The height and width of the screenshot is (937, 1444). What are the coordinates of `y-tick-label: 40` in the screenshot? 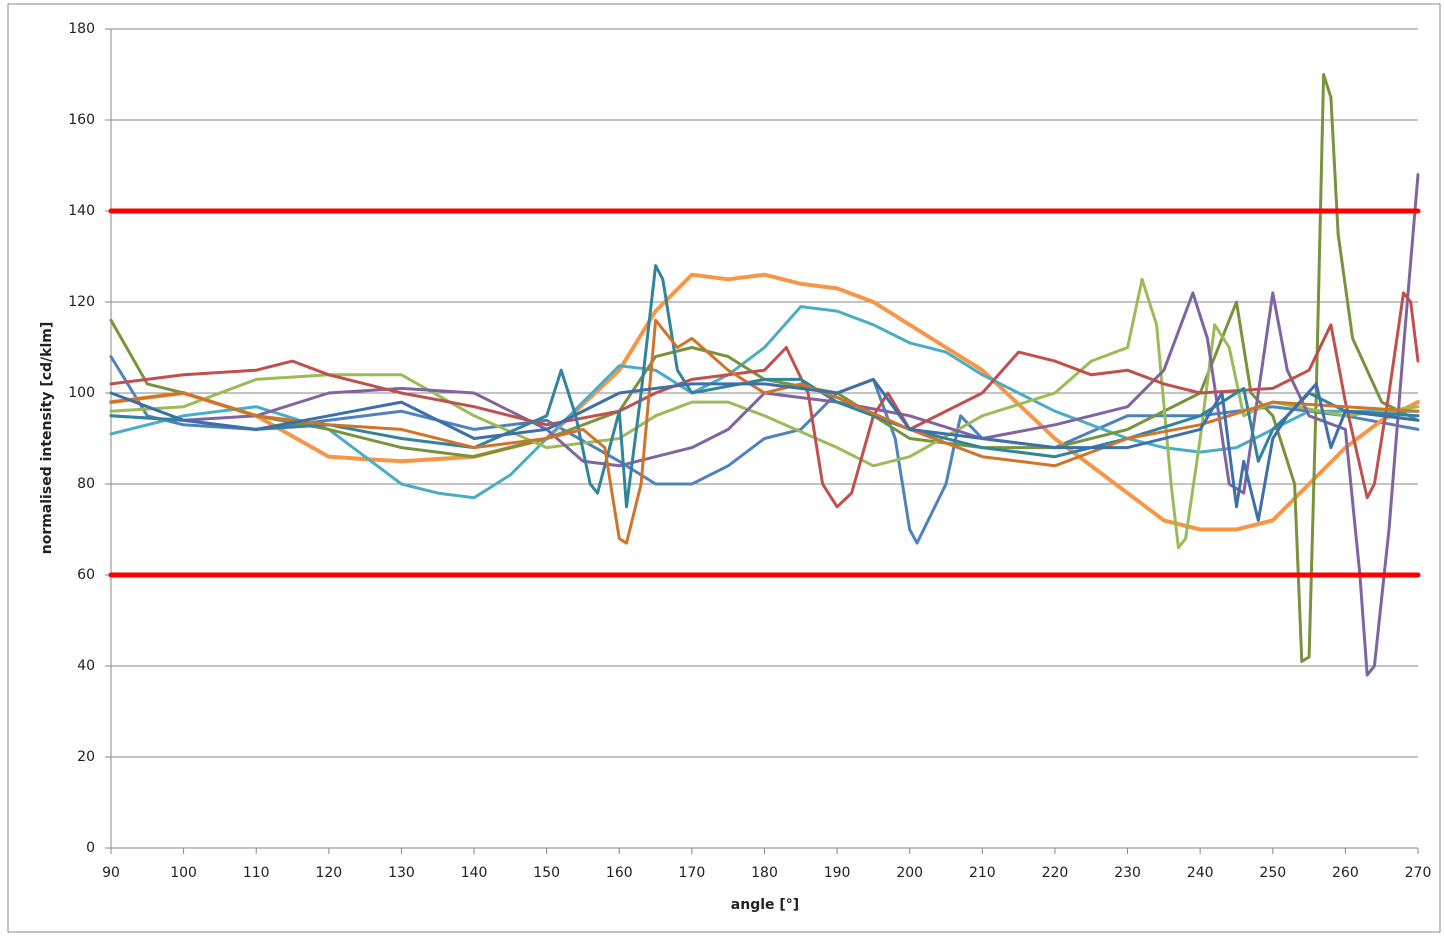 It's located at (86, 666).